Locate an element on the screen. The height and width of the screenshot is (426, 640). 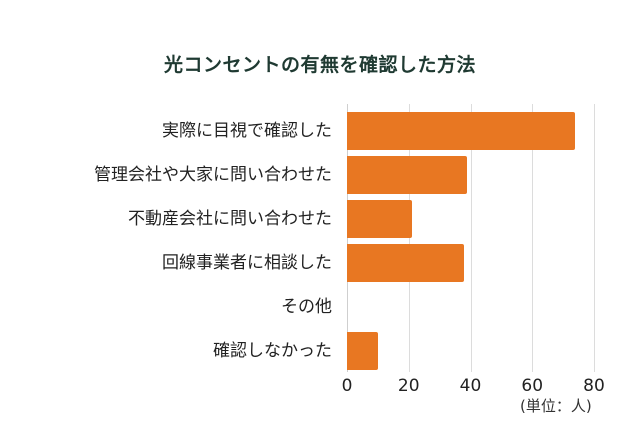
x-tick-label: 80 is located at coordinates (594, 386).